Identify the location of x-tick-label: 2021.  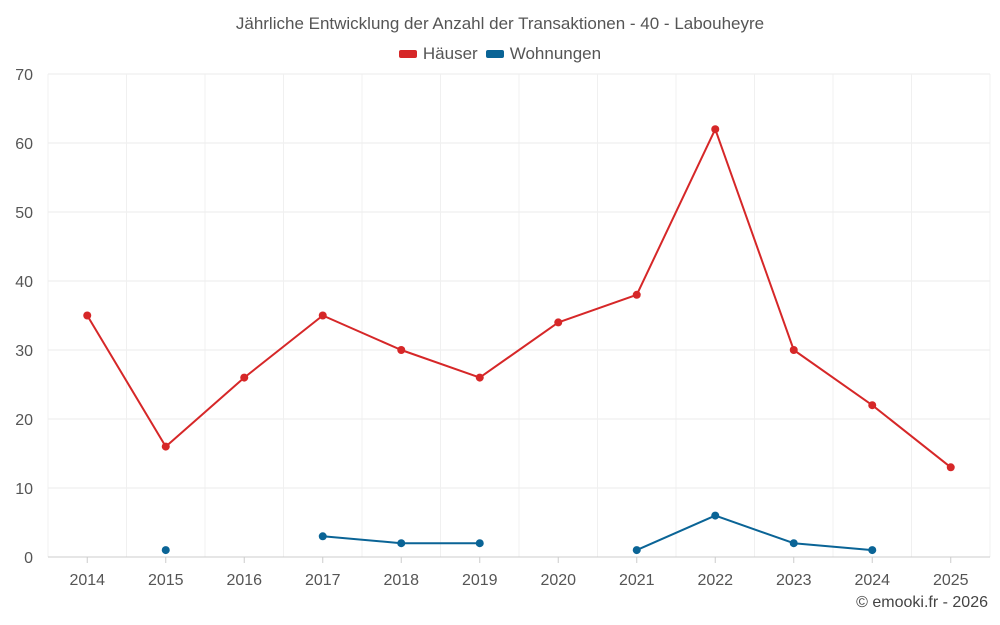
(637, 580).